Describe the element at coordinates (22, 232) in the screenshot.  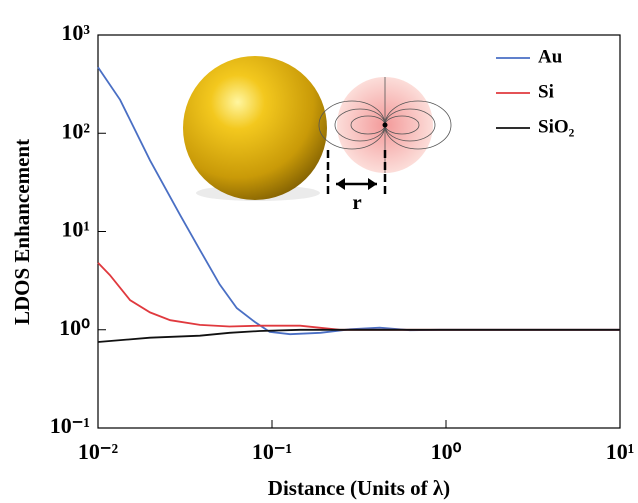
I see `y-axis-label: LDOS Enhancement` at that location.